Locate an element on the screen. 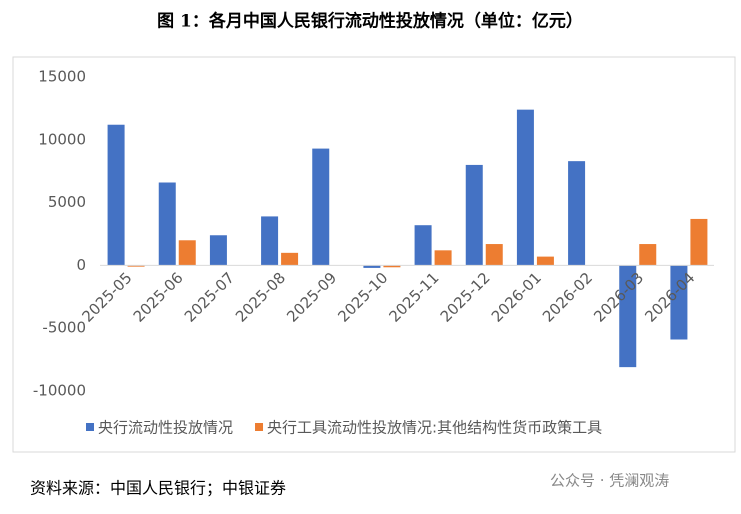  source-note: 资料来源：中国人民银行；中银证券 is located at coordinates (158, 488).